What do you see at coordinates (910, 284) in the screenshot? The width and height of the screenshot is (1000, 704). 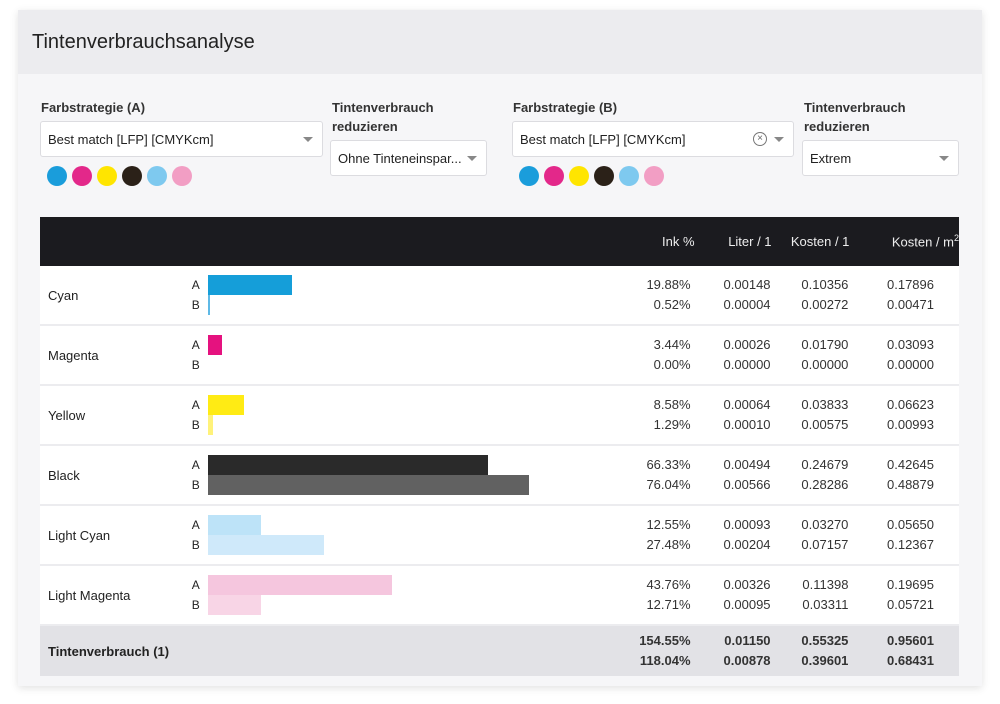 I see `kosten-m2-a: 0.17896` at bounding box center [910, 284].